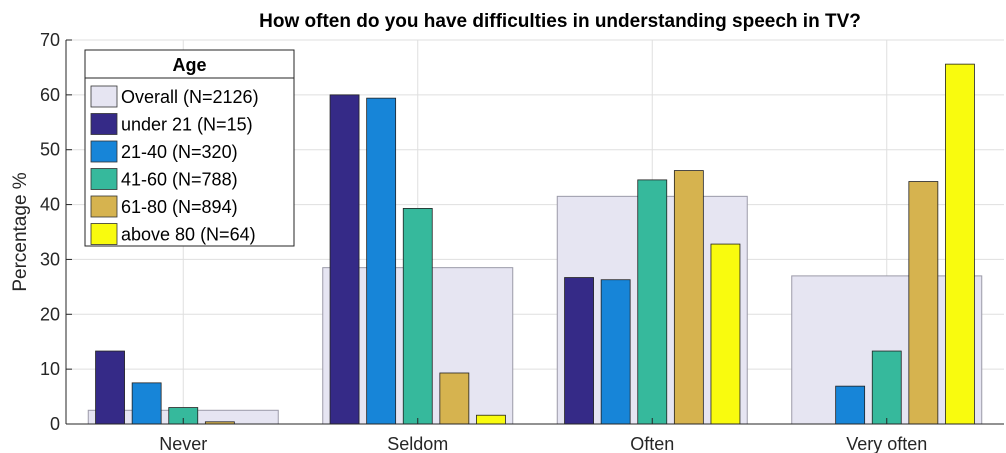 This screenshot has width=1006, height=453. I want to click on legend-entry-label: 61-80 (N=894), so click(179, 207).